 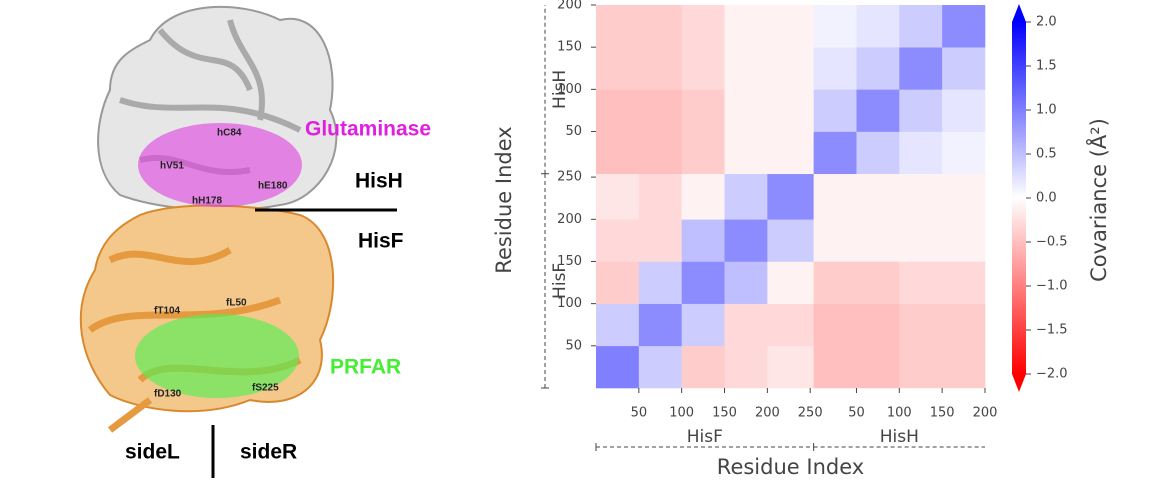 I want to click on colorbar-extend-min, so click(x=1019, y=383).